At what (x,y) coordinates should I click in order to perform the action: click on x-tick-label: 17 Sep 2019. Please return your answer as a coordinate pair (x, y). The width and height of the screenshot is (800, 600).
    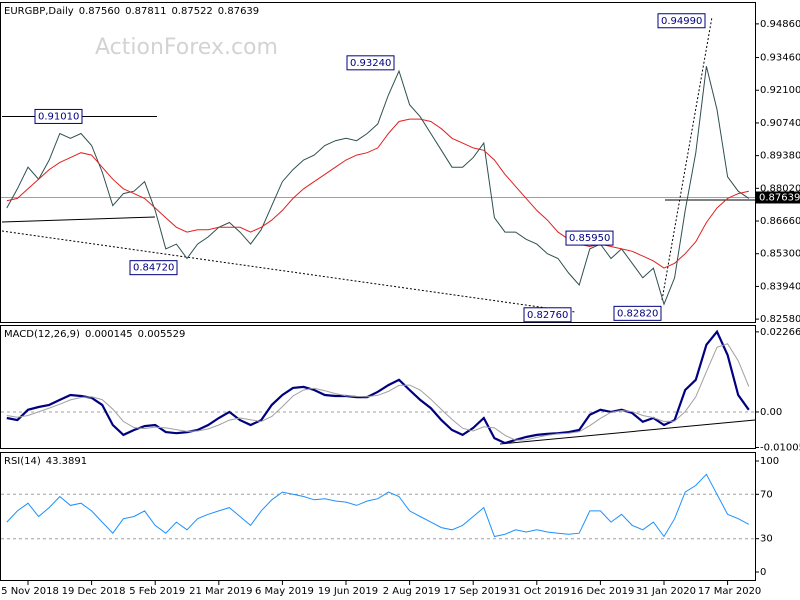
    Looking at the image, I should click on (475, 591).